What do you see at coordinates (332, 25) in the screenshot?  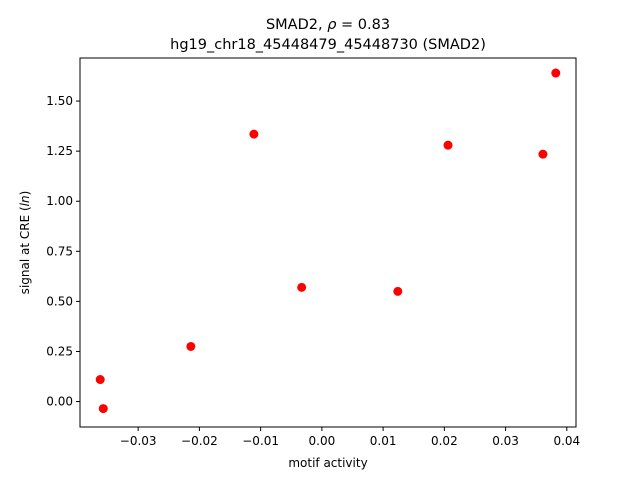 I see `chart-title-rho: ρ` at bounding box center [332, 25].